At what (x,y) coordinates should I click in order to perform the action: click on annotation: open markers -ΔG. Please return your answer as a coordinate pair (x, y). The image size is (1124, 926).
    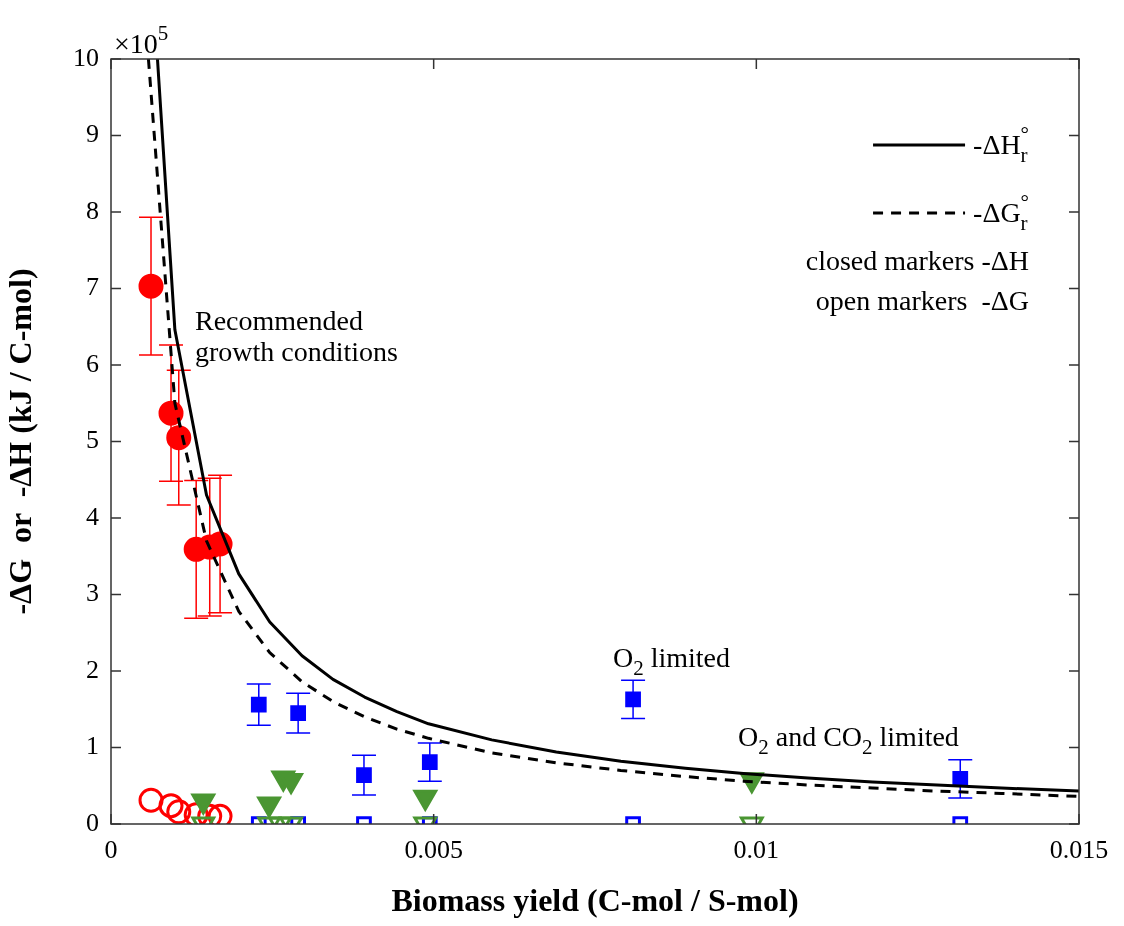
    Looking at the image, I should click on (922, 300).